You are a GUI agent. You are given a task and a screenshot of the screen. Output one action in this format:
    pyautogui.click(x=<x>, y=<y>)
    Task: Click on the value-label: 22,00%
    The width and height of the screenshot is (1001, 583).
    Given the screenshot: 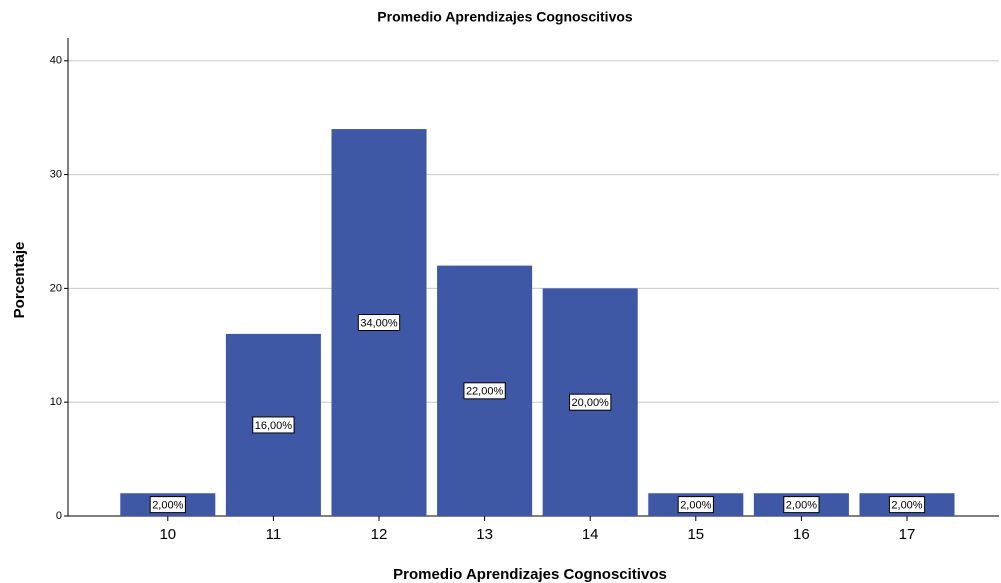 What is the action you would take?
    pyautogui.click(x=485, y=392)
    